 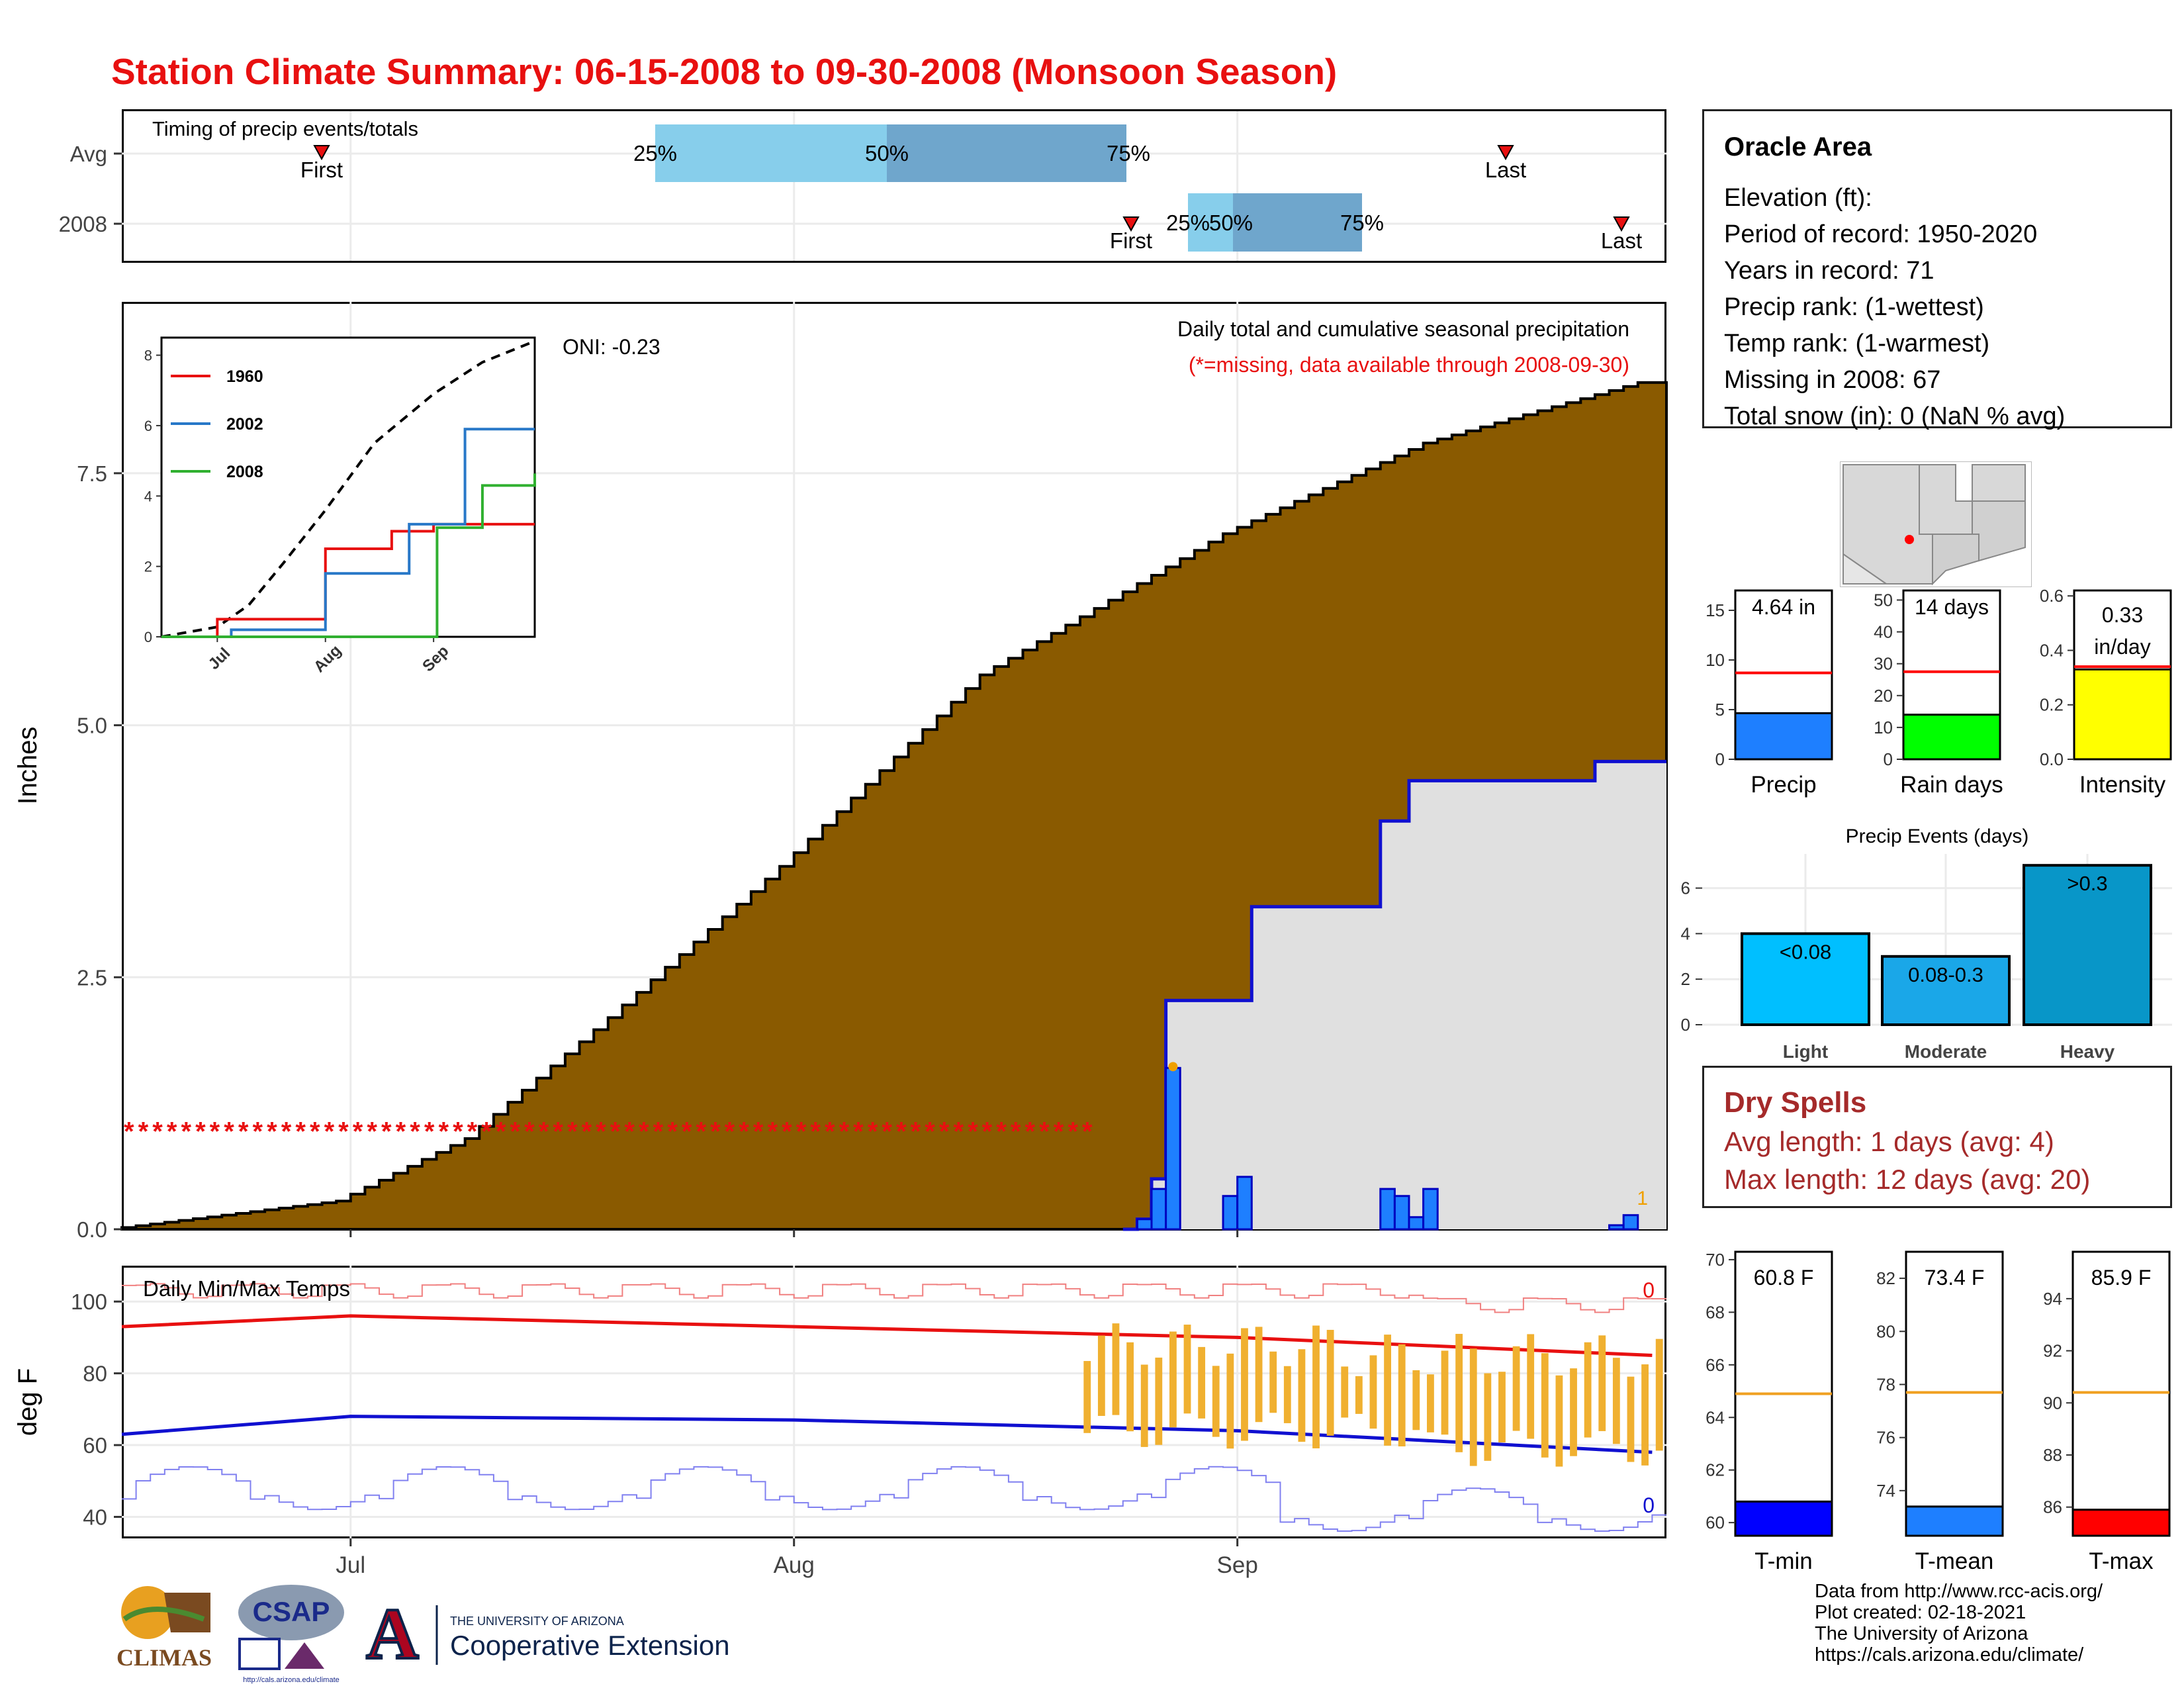 I want to click on dry-spells-title: Dry Spells, so click(x=1795, y=1102).